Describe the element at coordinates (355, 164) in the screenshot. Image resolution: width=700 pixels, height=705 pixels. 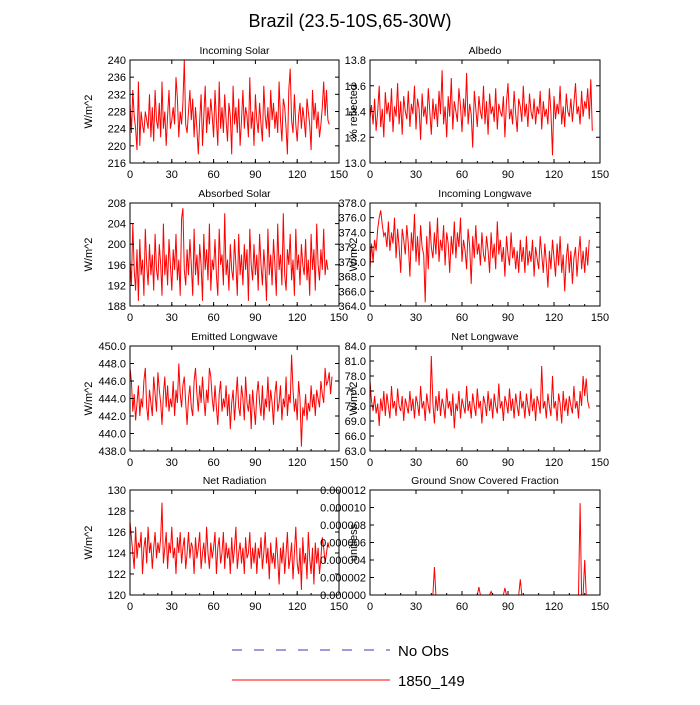
I see `y-tick-label: 13.0` at that location.